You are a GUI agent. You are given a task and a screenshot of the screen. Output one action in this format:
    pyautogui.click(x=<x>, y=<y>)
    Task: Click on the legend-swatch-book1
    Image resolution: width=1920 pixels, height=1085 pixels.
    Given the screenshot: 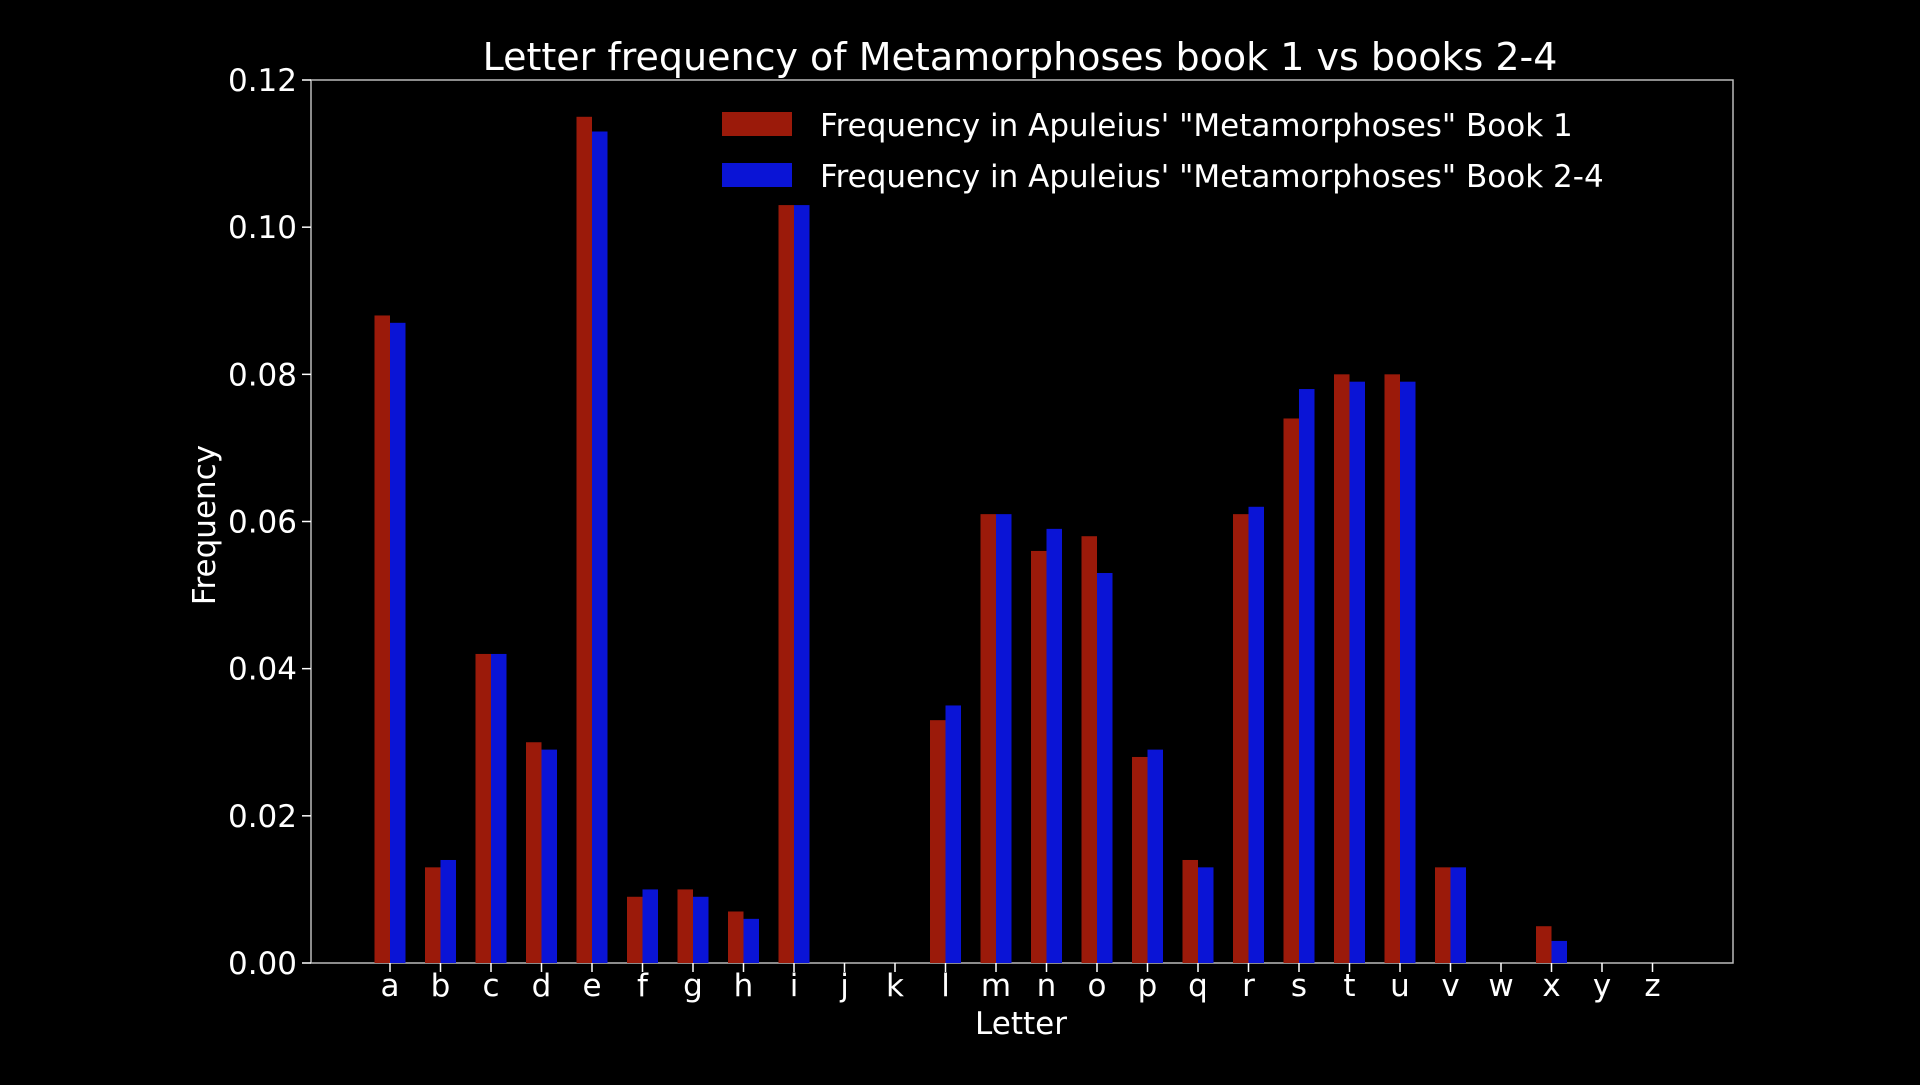 What is the action you would take?
    pyautogui.click(x=757, y=124)
    